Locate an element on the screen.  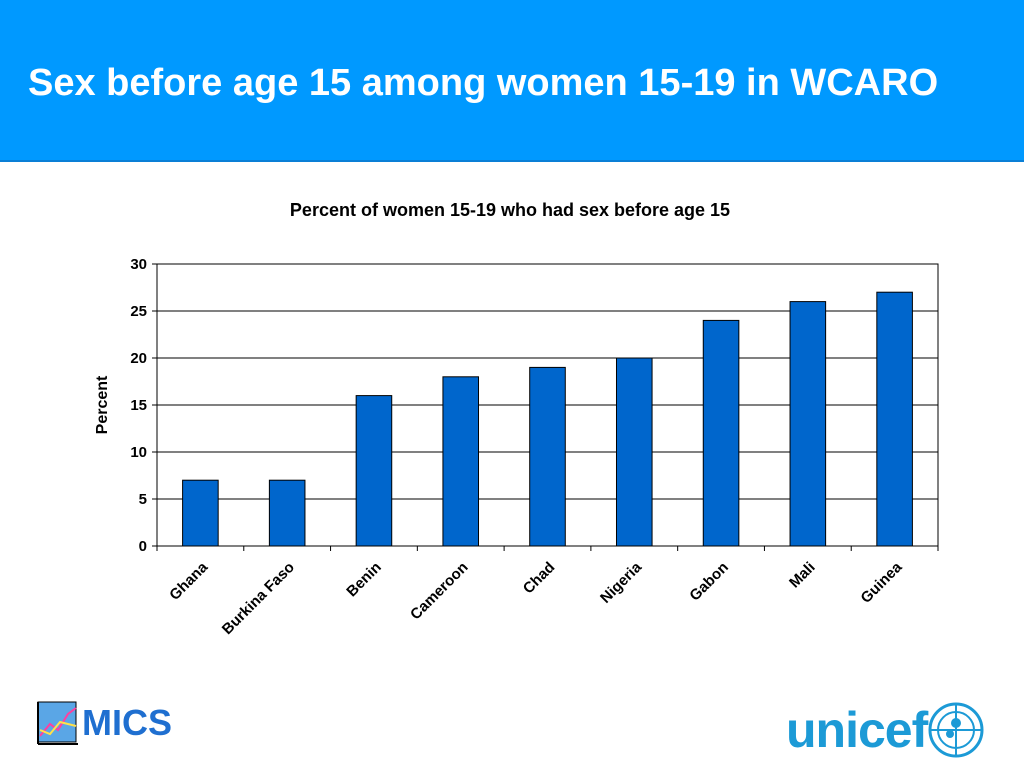
bar-burkina-faso is located at coordinates (287, 513).